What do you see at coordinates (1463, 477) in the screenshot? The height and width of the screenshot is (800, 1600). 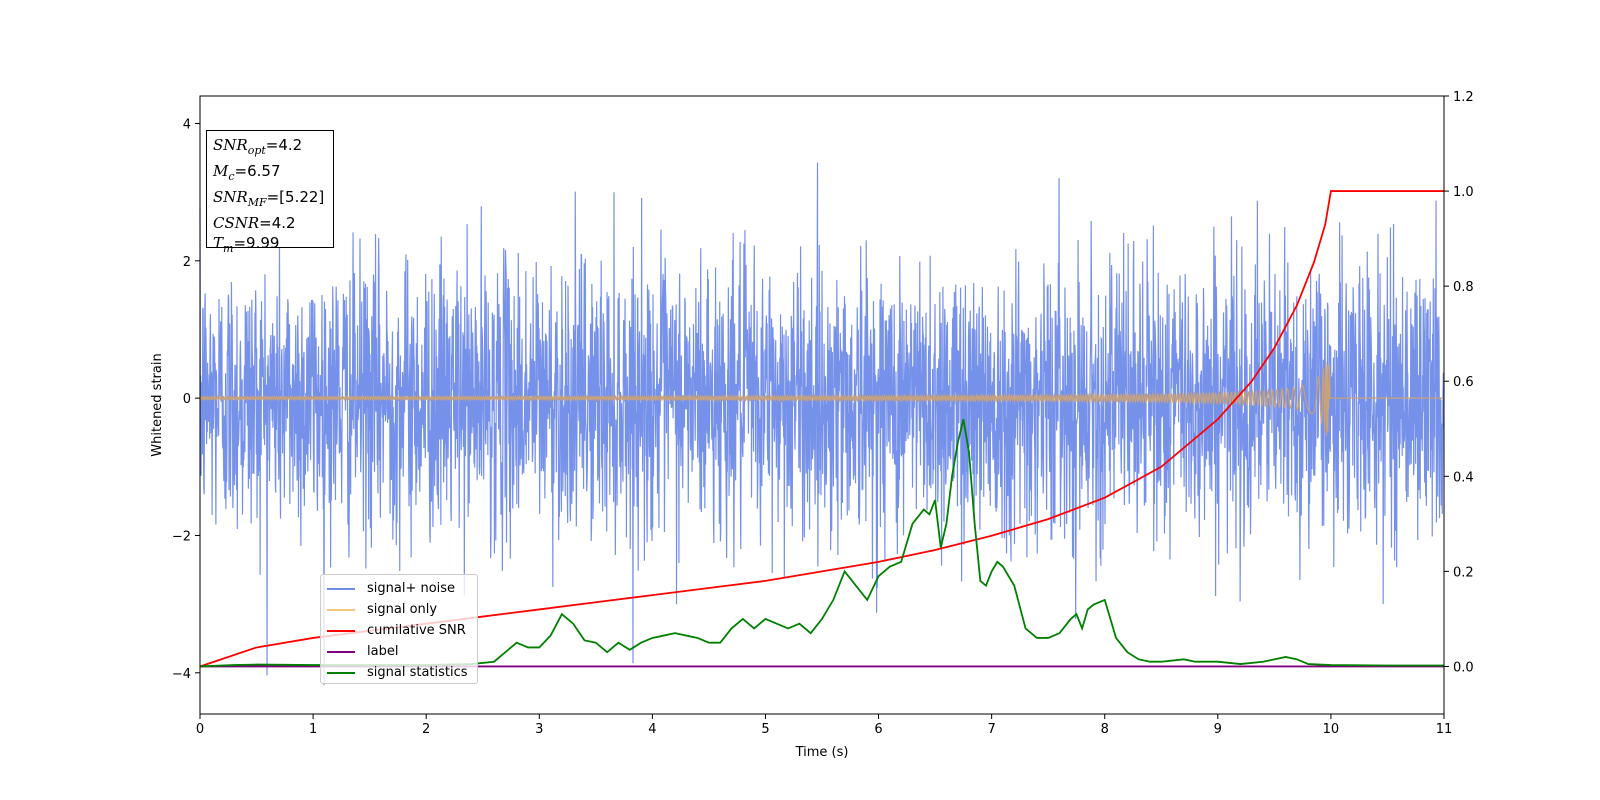 I see `y-right-tick-label: 0.4` at bounding box center [1463, 477].